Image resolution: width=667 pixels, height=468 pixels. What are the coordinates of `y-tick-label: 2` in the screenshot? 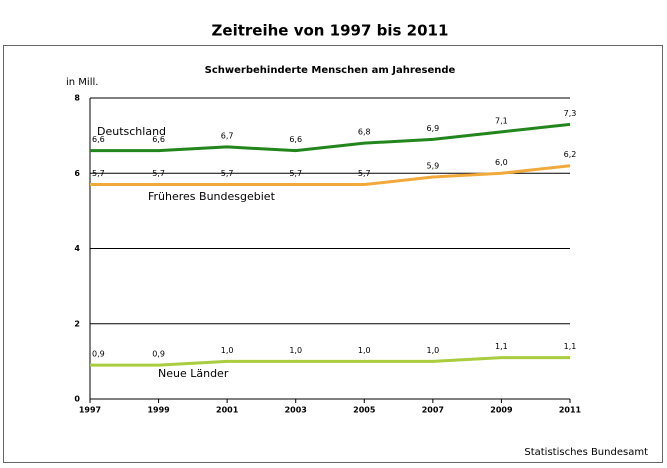 It's located at (77, 323).